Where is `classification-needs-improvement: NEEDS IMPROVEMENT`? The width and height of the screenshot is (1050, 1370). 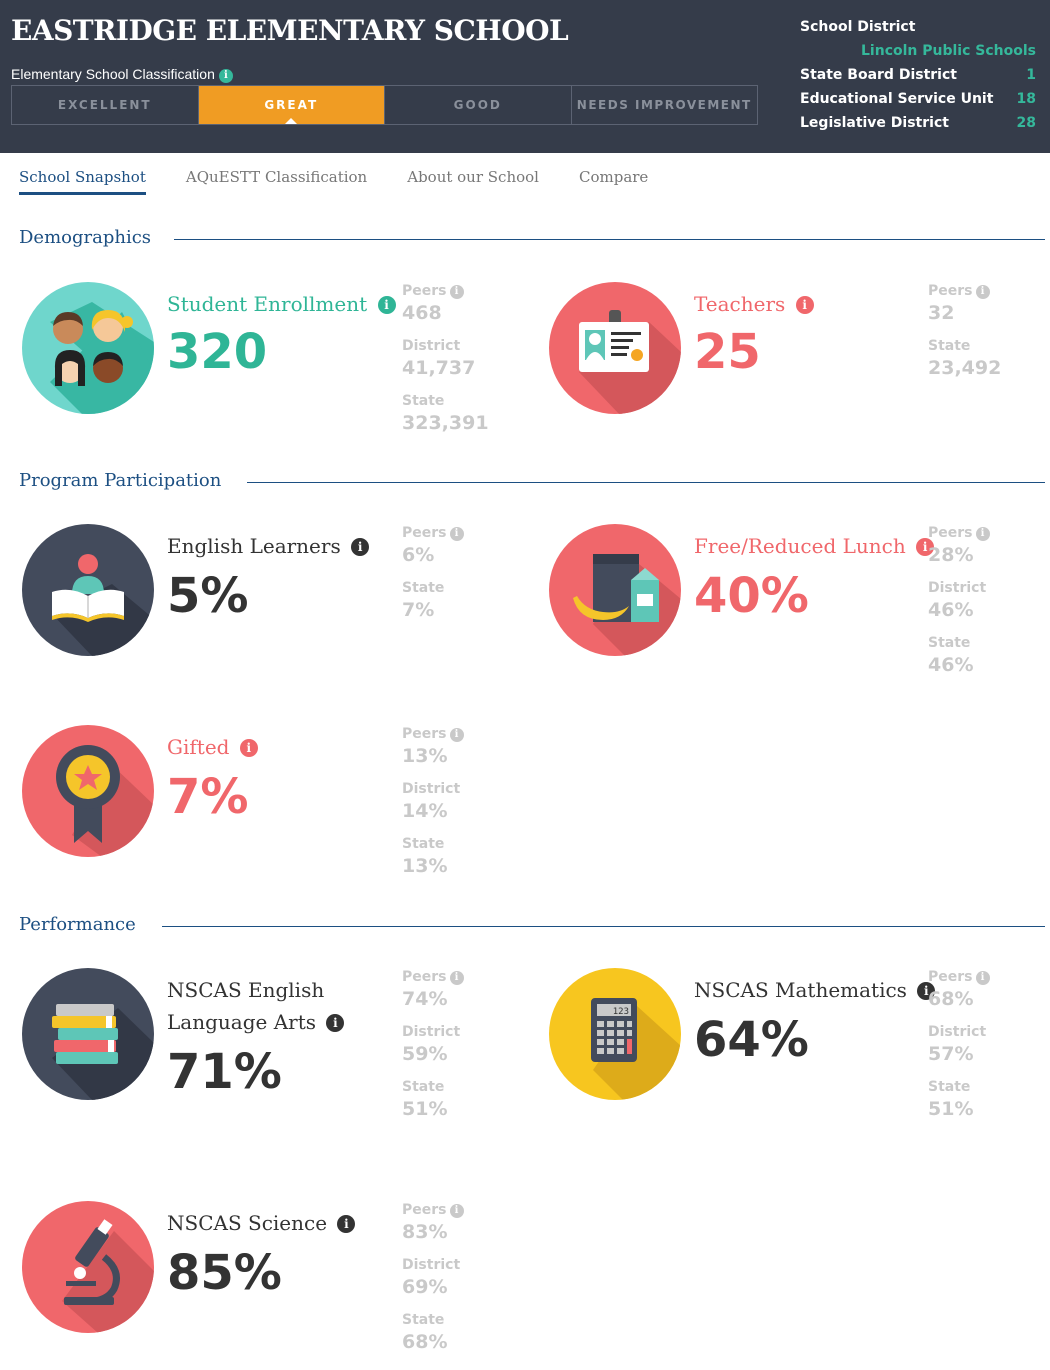 classification-needs-improvement: NEEDS IMPROVEMENT is located at coordinates (664, 105).